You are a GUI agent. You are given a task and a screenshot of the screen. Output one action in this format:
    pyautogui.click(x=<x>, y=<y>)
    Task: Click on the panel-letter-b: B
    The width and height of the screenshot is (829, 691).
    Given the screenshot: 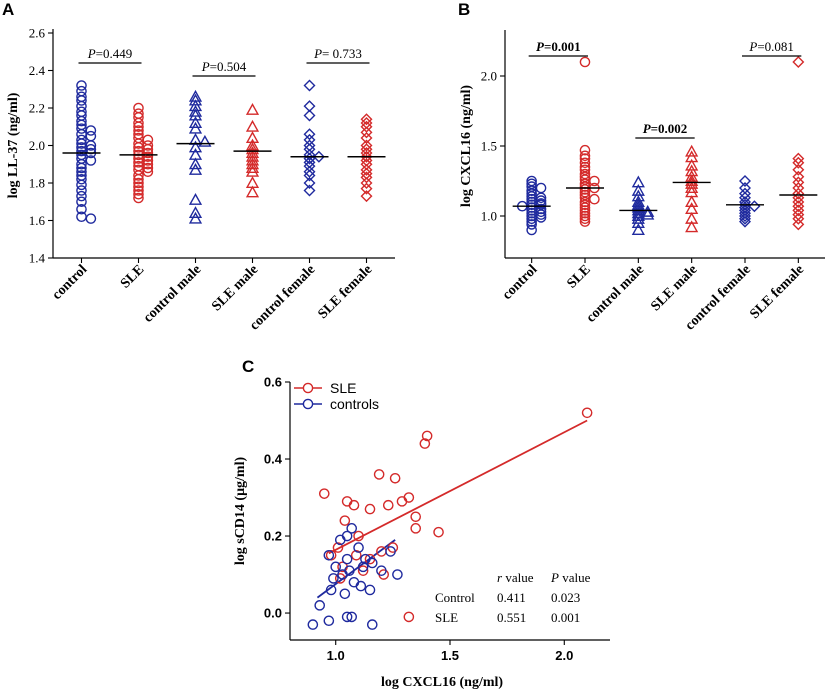 What is the action you would take?
    pyautogui.click(x=464, y=9)
    